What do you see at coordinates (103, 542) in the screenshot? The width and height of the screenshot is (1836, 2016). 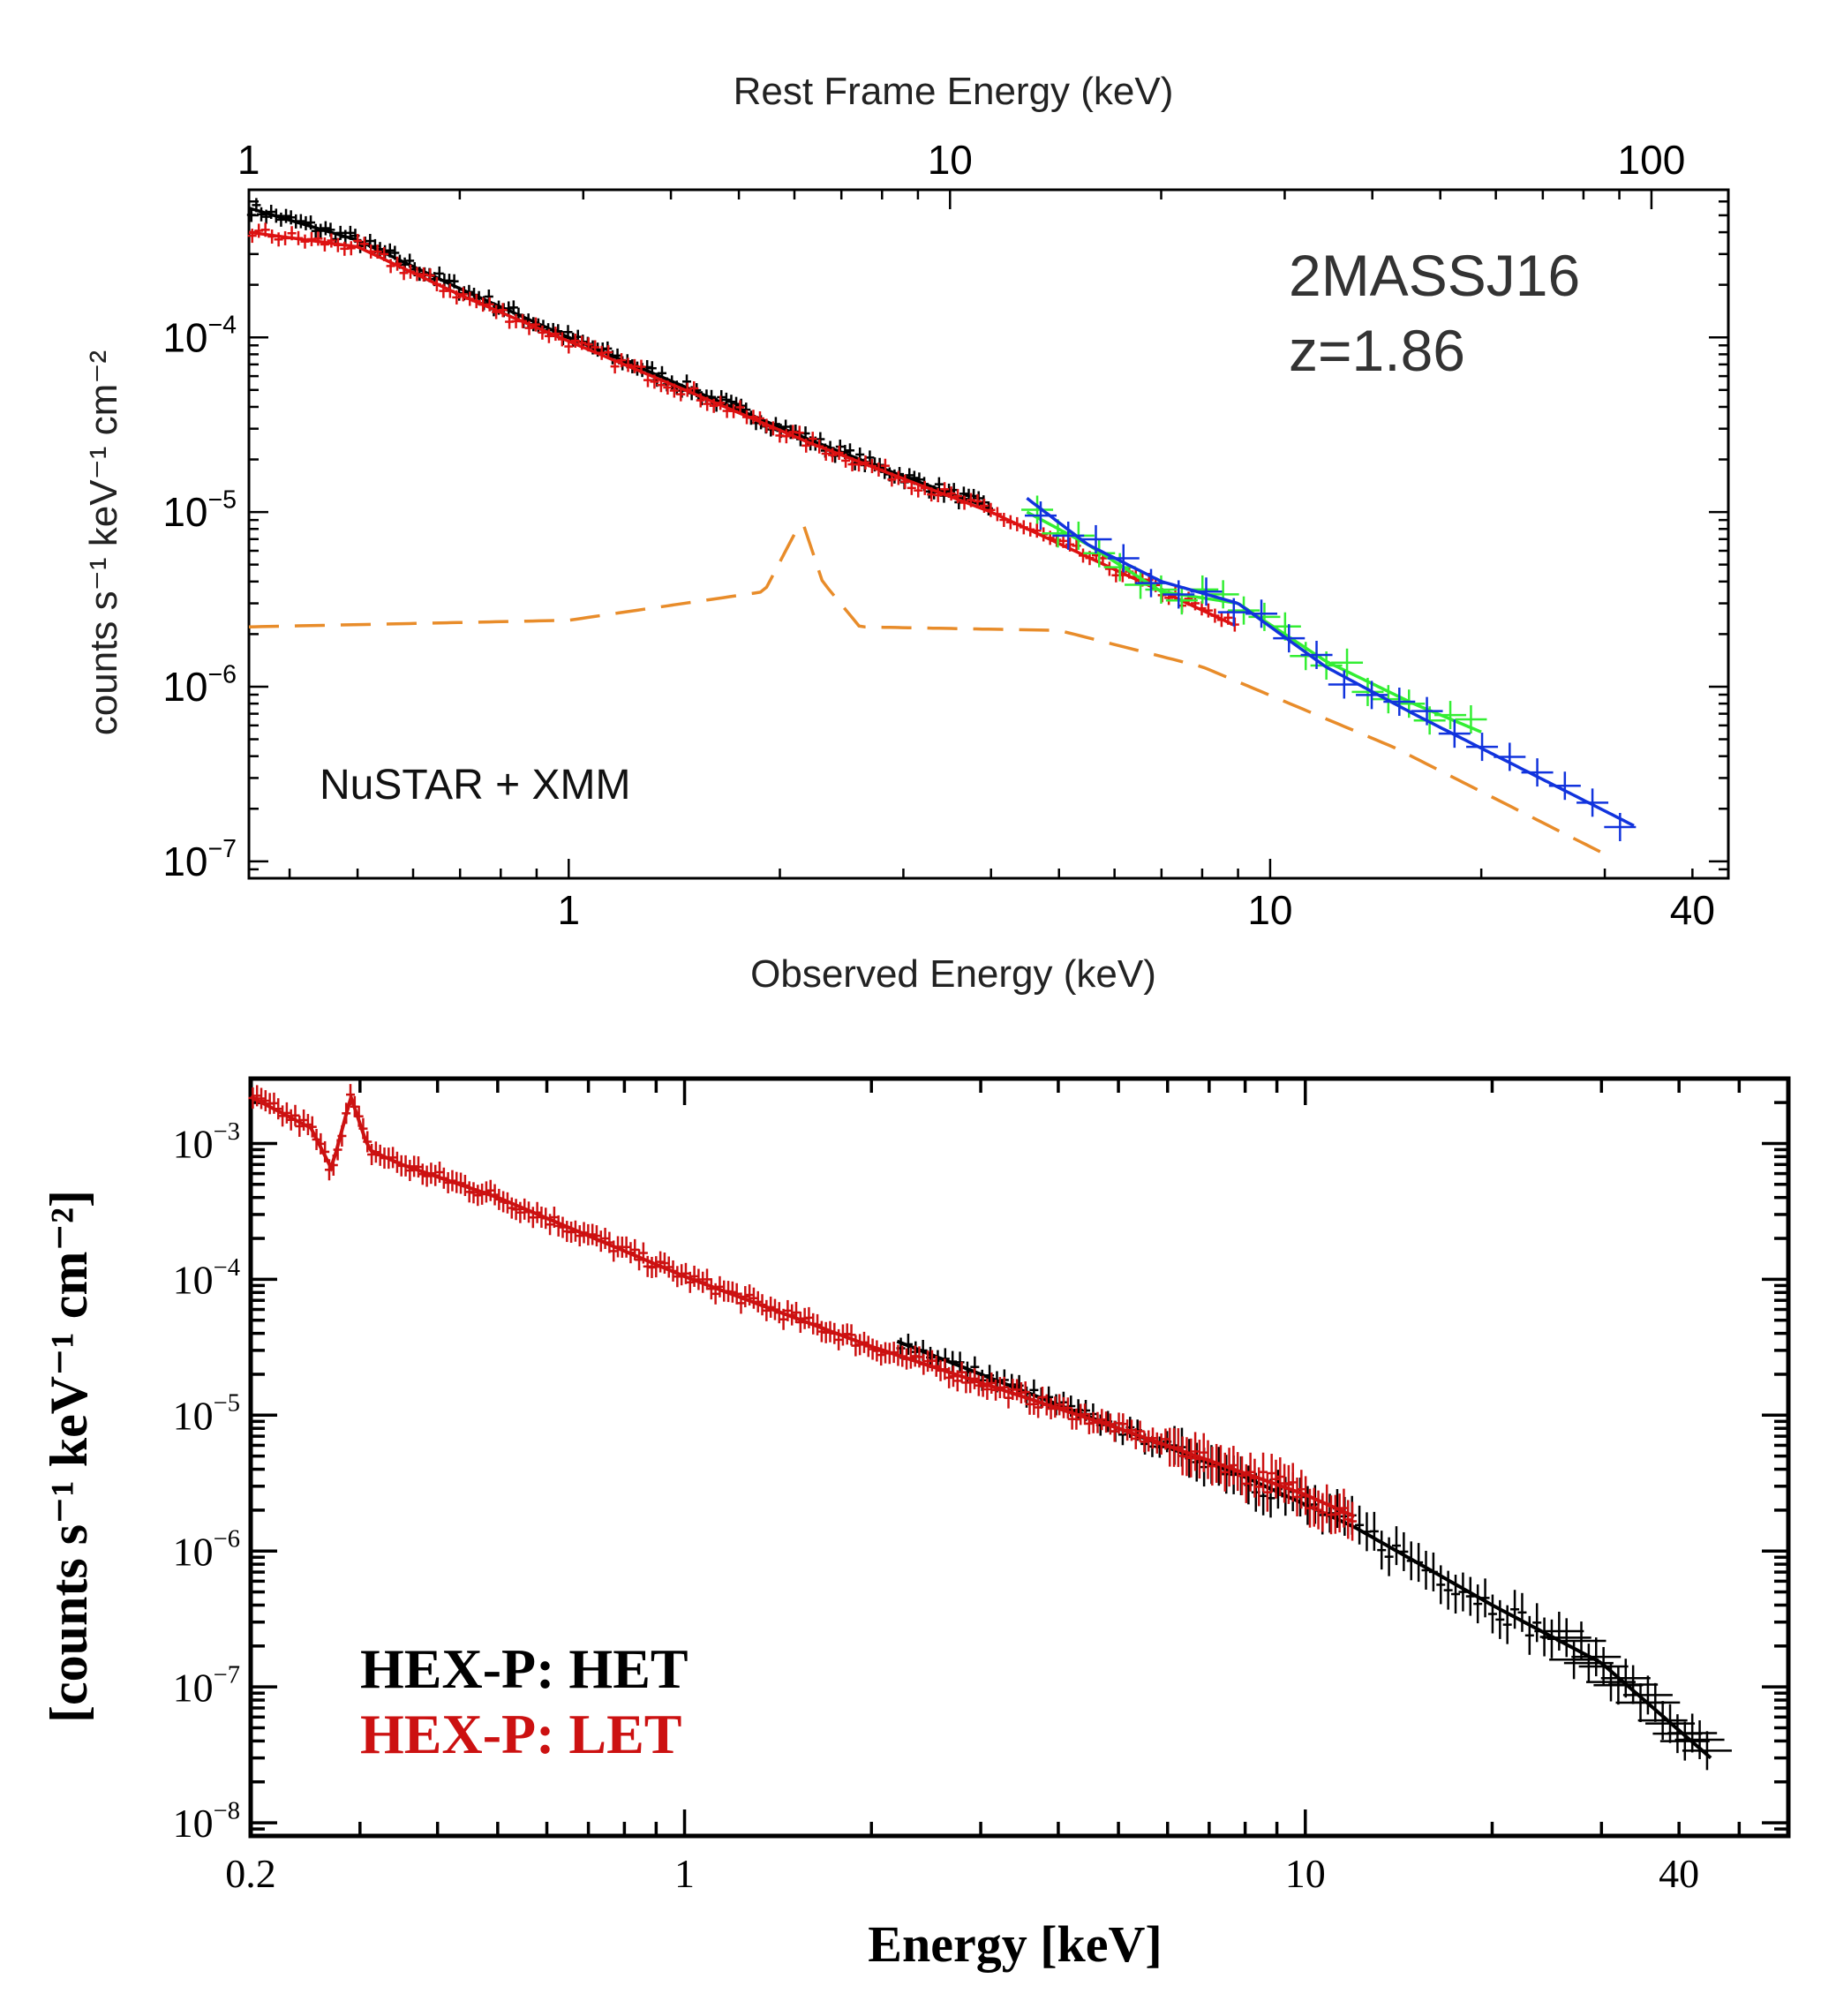 I see `top-y-axis-label: counts s⁻¹ keV⁻¹ cm⁻²` at bounding box center [103, 542].